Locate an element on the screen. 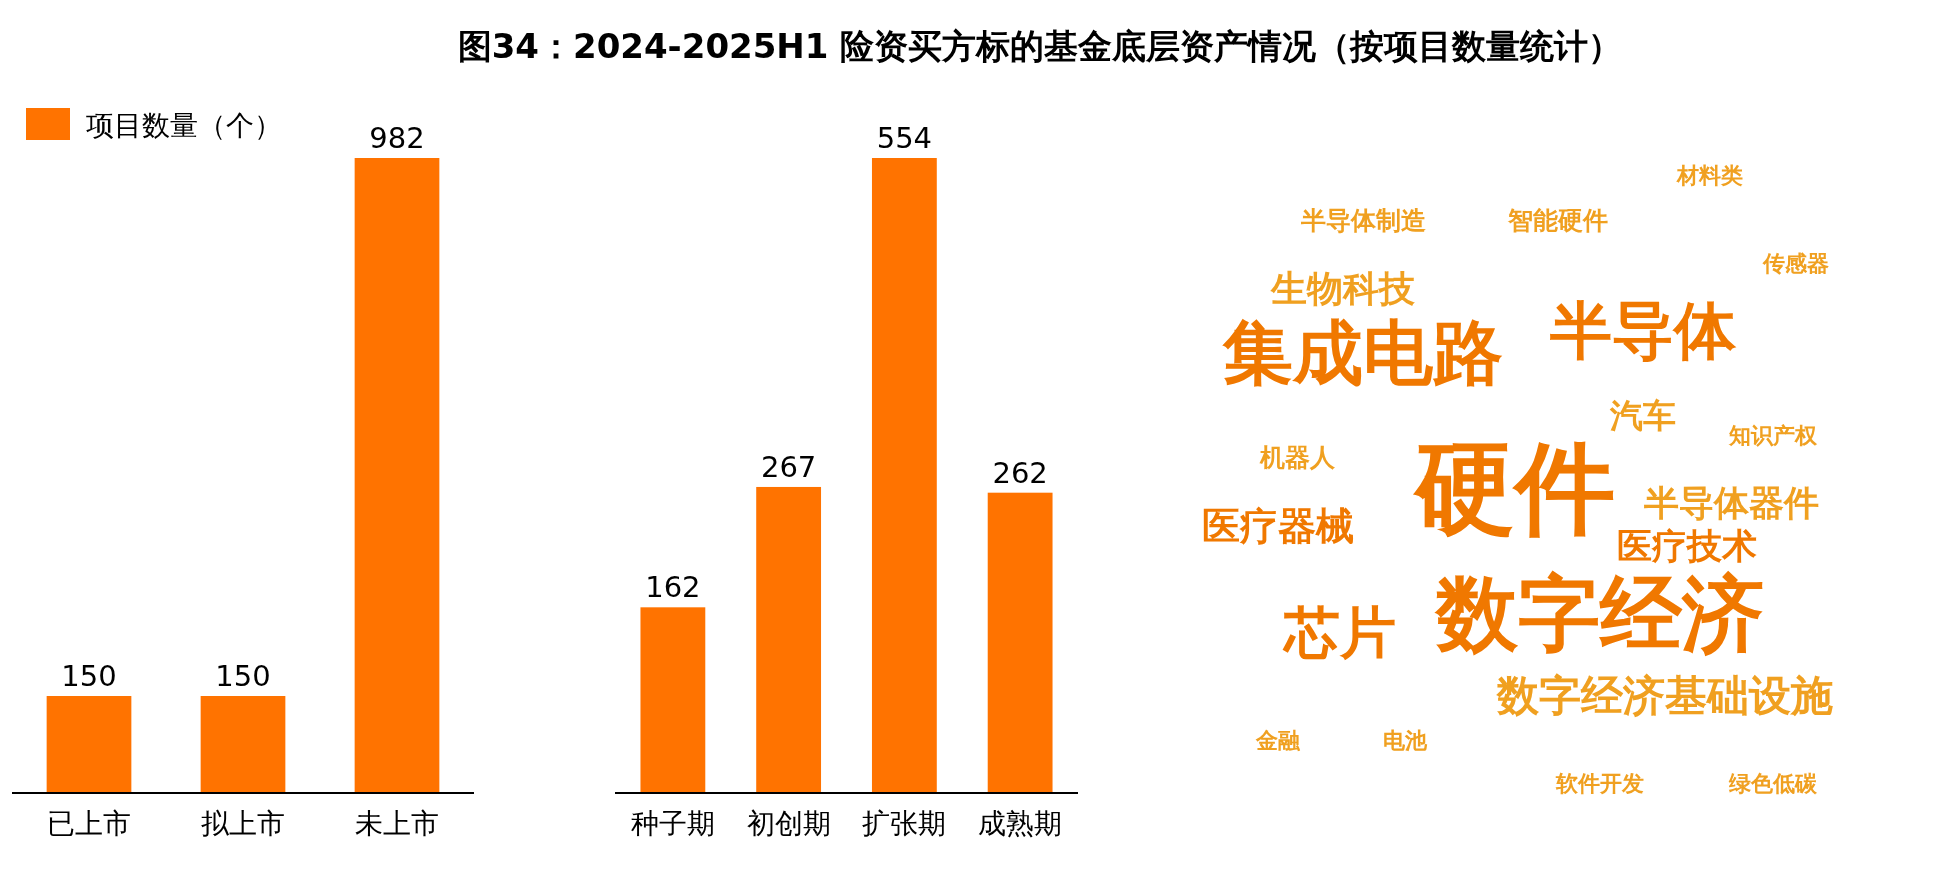 The width and height of the screenshot is (1955, 876). text: 生物科技 is located at coordinates (1342, 288).